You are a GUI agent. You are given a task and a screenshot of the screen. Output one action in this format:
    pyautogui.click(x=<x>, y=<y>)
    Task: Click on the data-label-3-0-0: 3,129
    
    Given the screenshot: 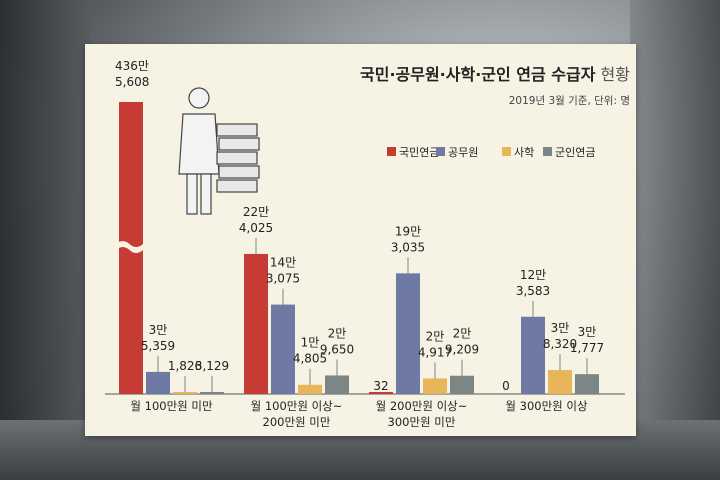 What is the action you would take?
    pyautogui.click(x=212, y=366)
    